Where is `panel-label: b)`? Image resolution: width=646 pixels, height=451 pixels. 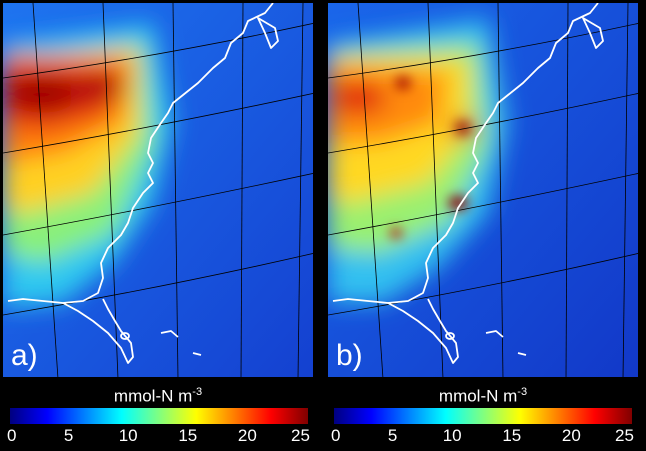
panel-label: b) is located at coordinates (349, 355).